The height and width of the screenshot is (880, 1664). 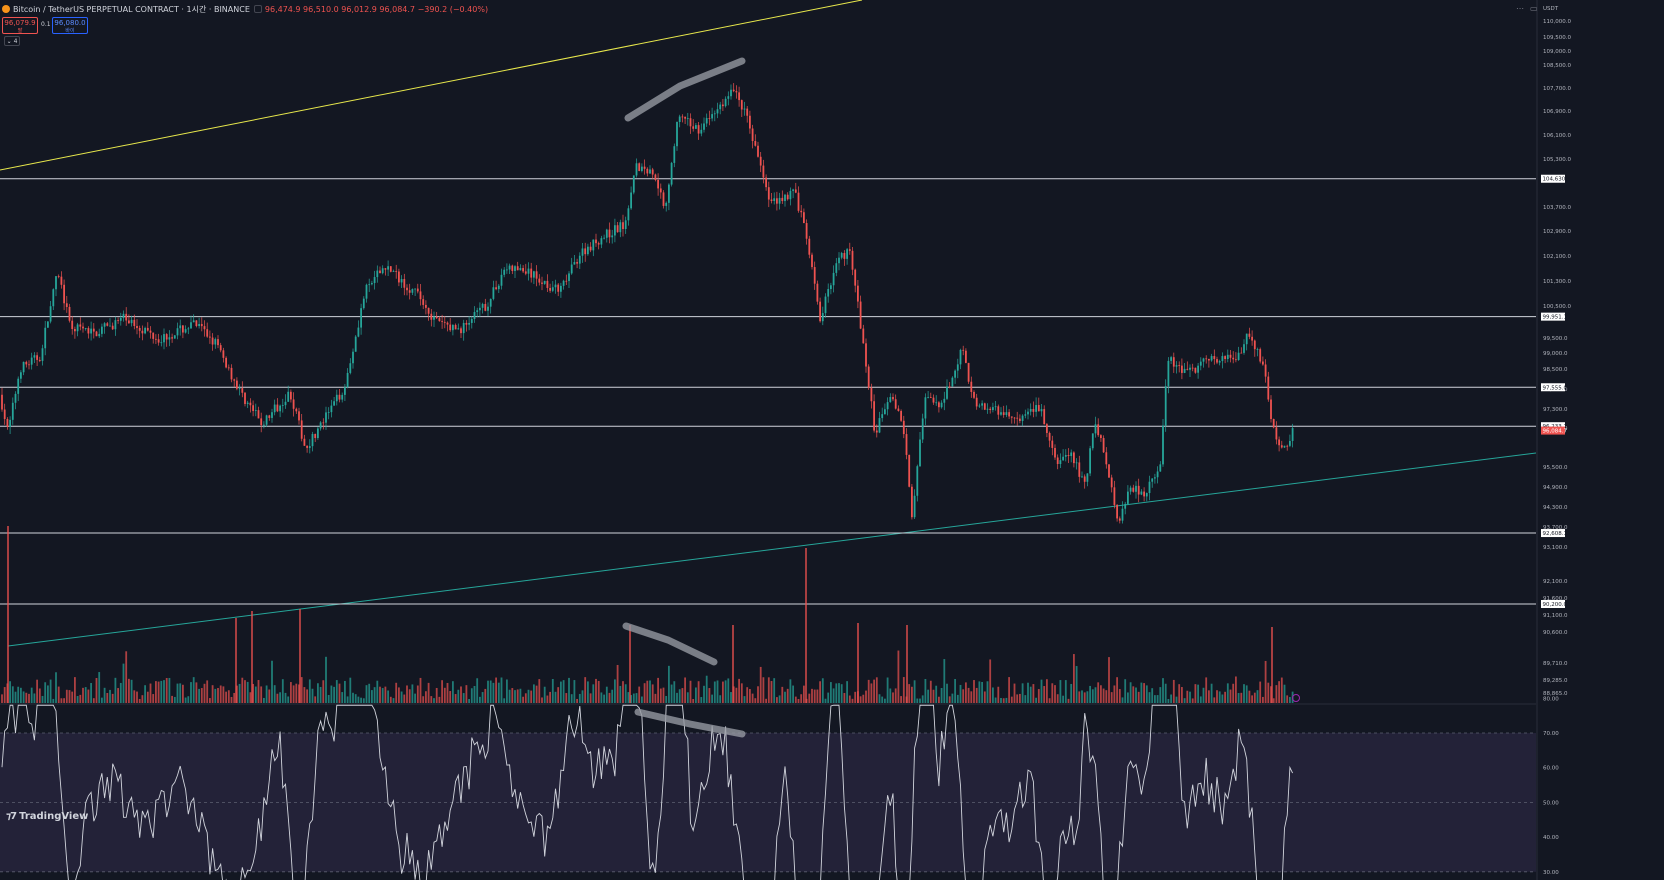 I want to click on rsi-divergence-marker, so click(x=690, y=723).